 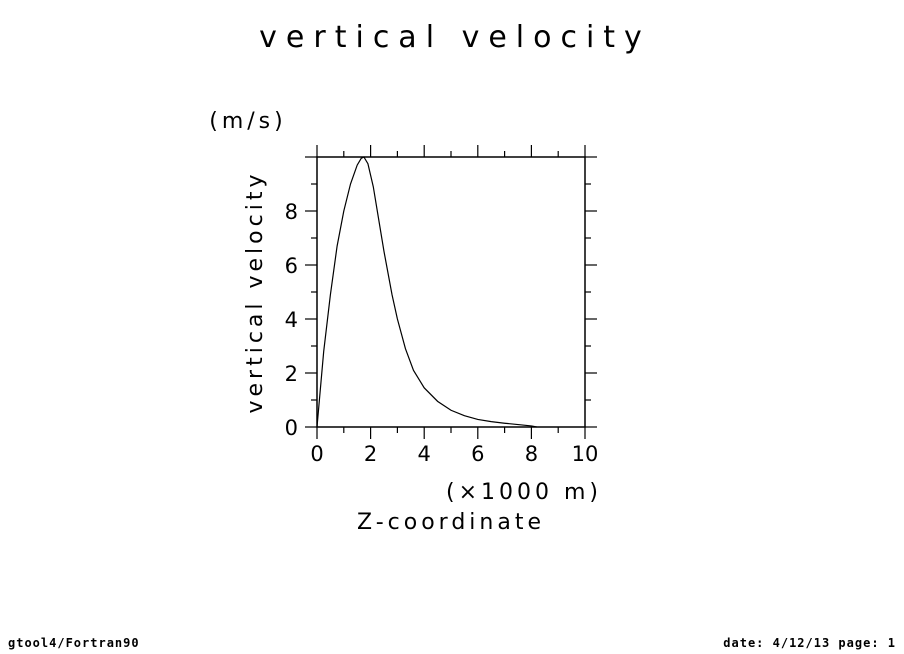 I want to click on x-tick-label: 8, so click(x=531, y=454).